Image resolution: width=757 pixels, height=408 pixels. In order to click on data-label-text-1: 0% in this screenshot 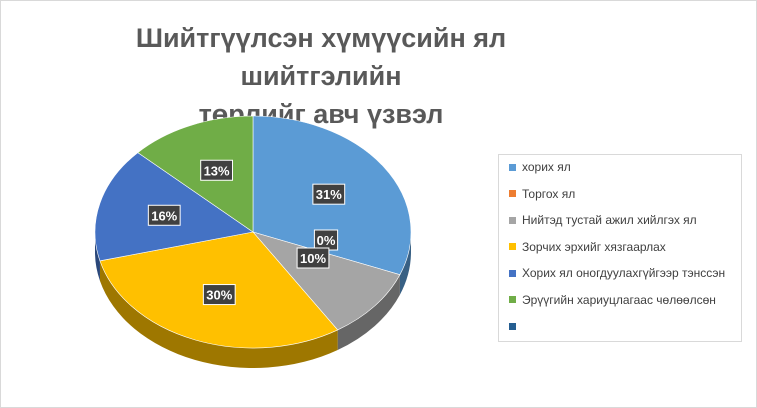, I will do `click(326, 240)`.